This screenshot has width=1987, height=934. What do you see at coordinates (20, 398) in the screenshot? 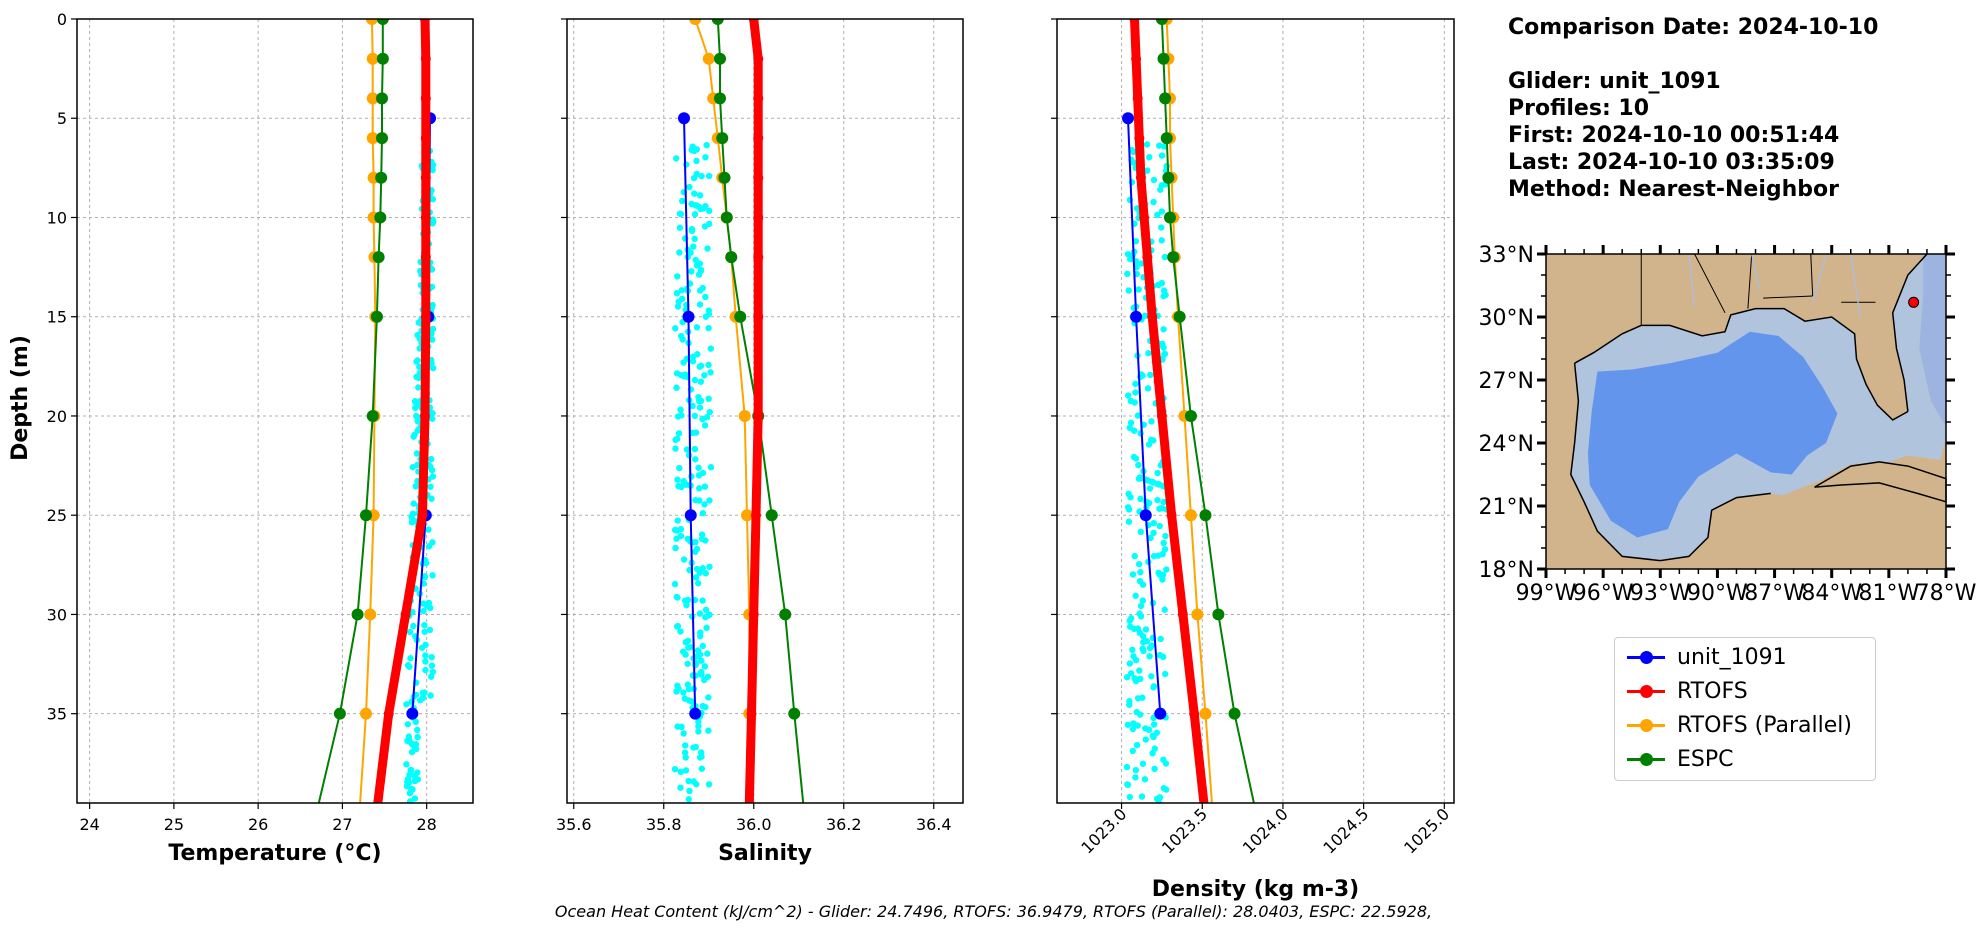
I see `depth-axis-label: Depth (m)` at bounding box center [20, 398].